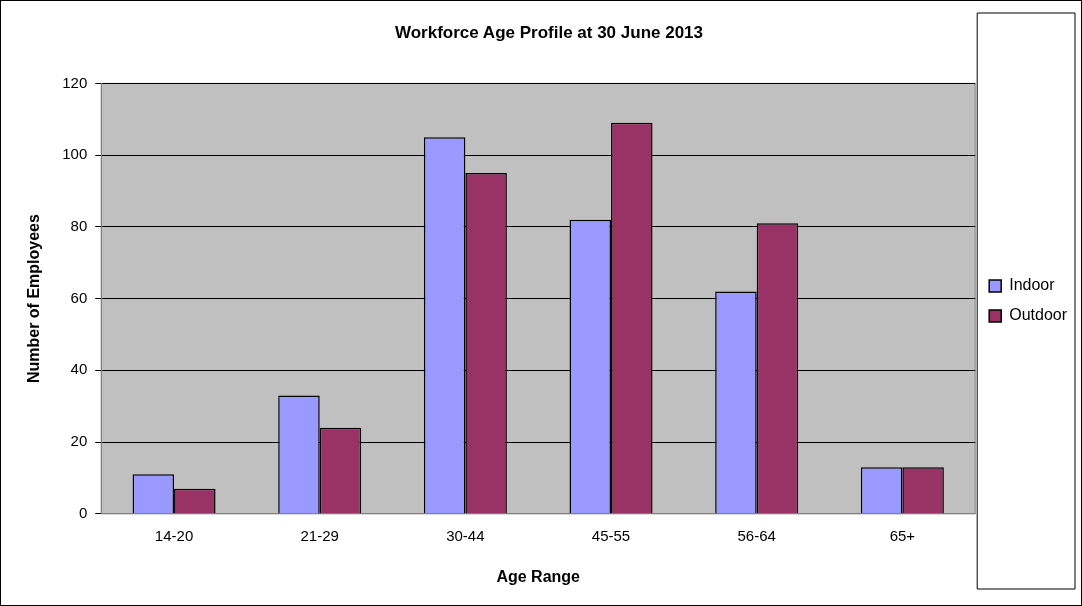  I want to click on x-tick-label: 56-64, so click(756, 535).